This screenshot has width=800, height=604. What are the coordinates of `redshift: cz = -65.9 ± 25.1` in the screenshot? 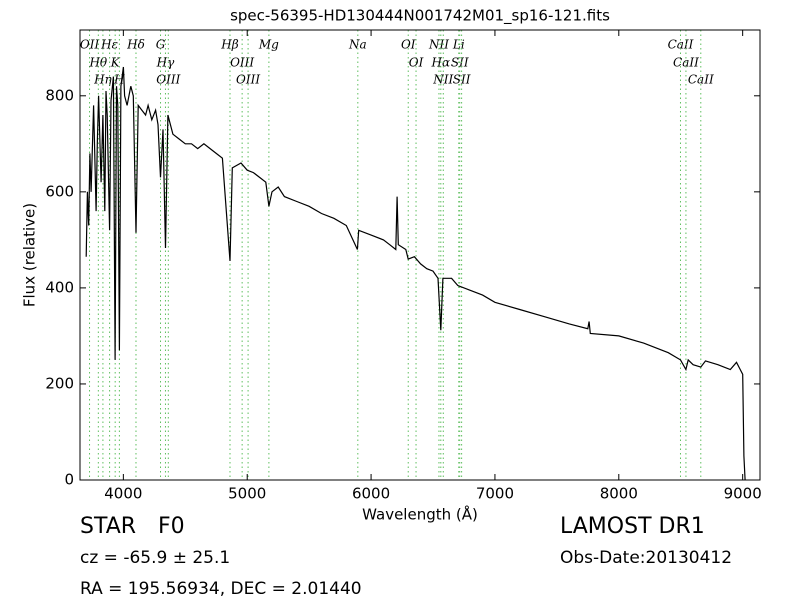 It's located at (155, 558).